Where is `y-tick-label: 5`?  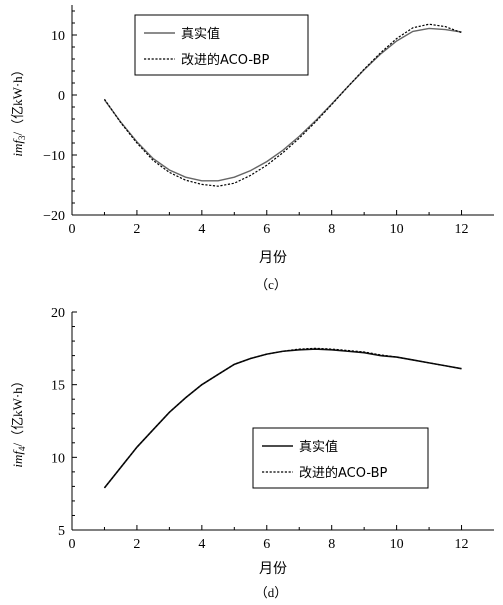
y-tick-label: 5 is located at coordinates (61, 531).